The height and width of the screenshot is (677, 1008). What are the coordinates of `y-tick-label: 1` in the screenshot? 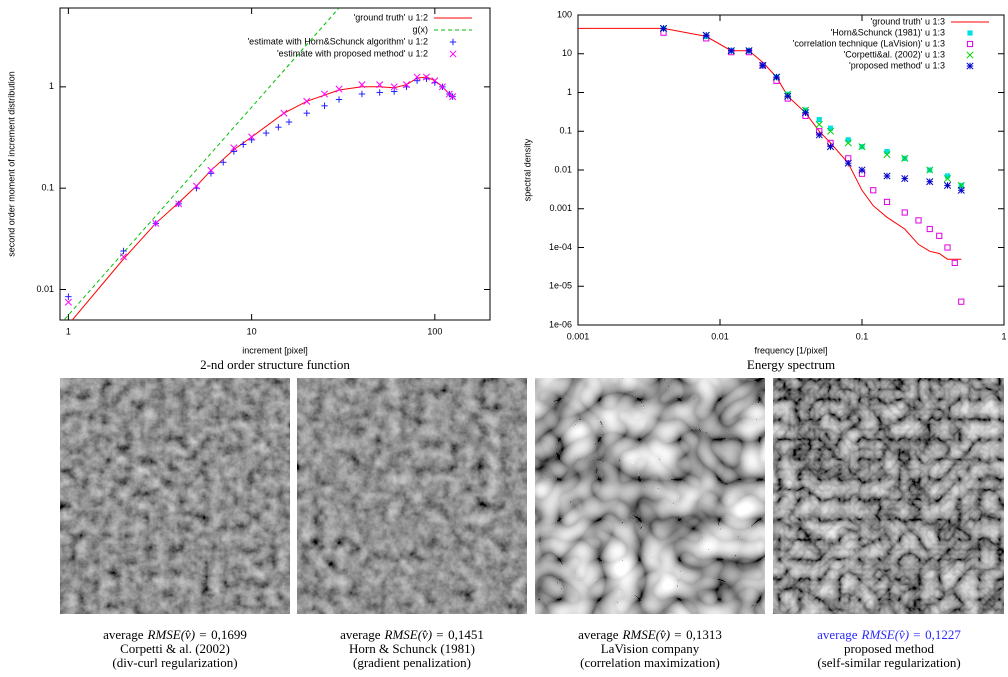 It's located at (51, 86).